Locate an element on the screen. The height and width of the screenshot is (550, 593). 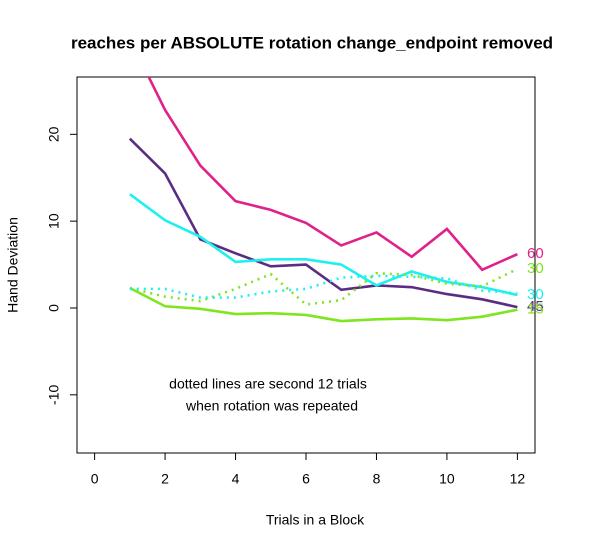
series-label: 60 is located at coordinates (535, 253).